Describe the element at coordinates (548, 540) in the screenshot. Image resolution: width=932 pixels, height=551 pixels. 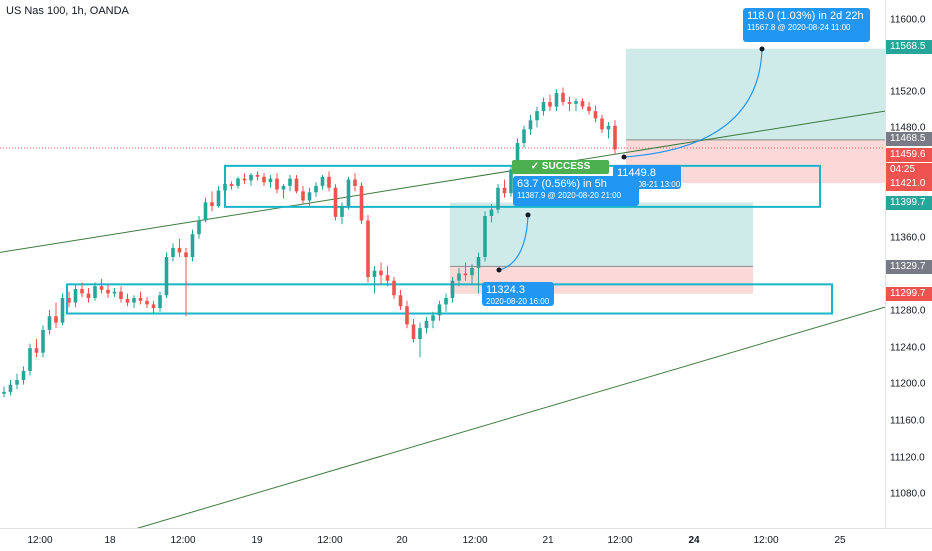
I see `x-tick: 21` at that location.